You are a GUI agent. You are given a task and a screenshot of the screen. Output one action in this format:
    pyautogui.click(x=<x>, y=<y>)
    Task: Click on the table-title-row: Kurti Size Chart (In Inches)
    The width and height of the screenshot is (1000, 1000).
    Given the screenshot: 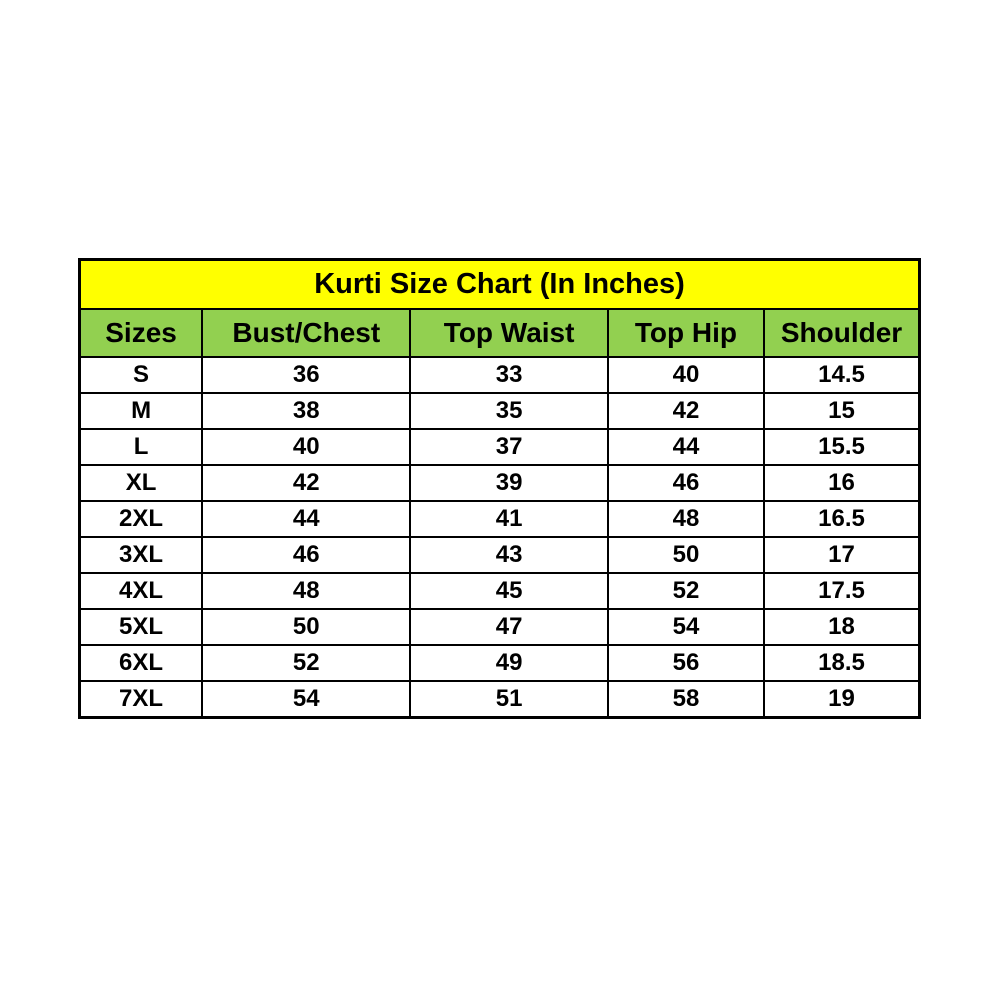 What is the action you would take?
    pyautogui.click(x=499, y=284)
    